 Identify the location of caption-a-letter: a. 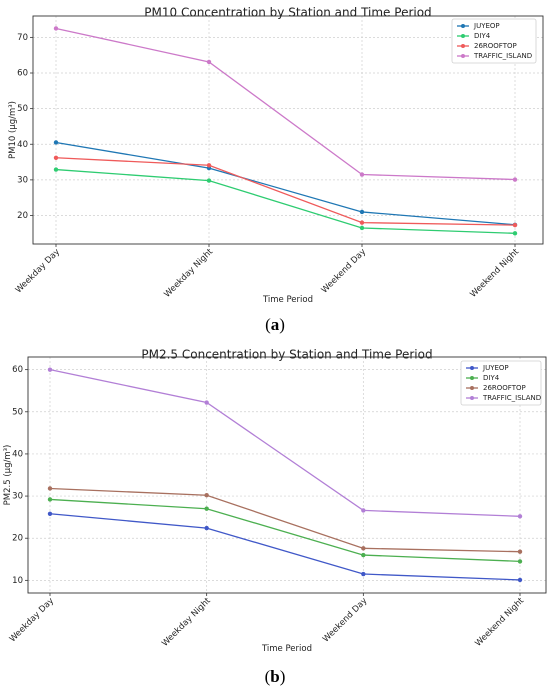
(275, 324).